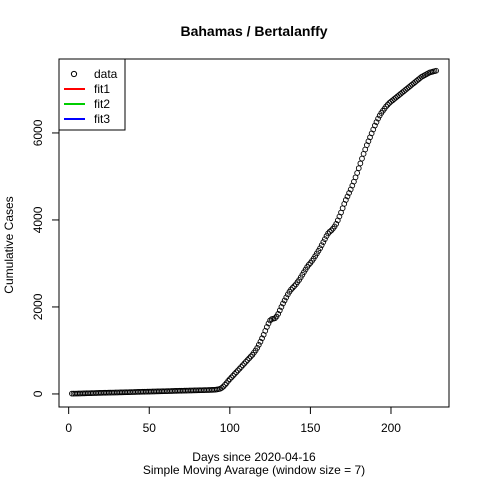 The height and width of the screenshot is (480, 480). Describe the element at coordinates (74, 74) in the screenshot. I see `legend-symbol-data` at that location.